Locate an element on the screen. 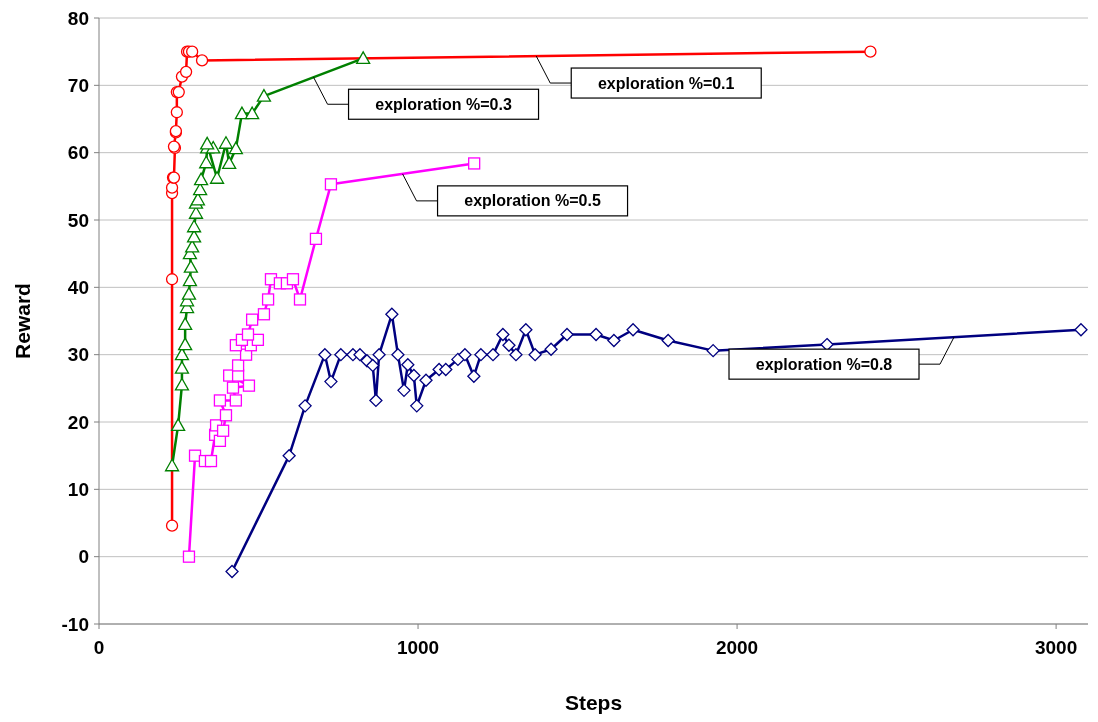  series-label: exploration %=0.8 is located at coordinates (824, 364).